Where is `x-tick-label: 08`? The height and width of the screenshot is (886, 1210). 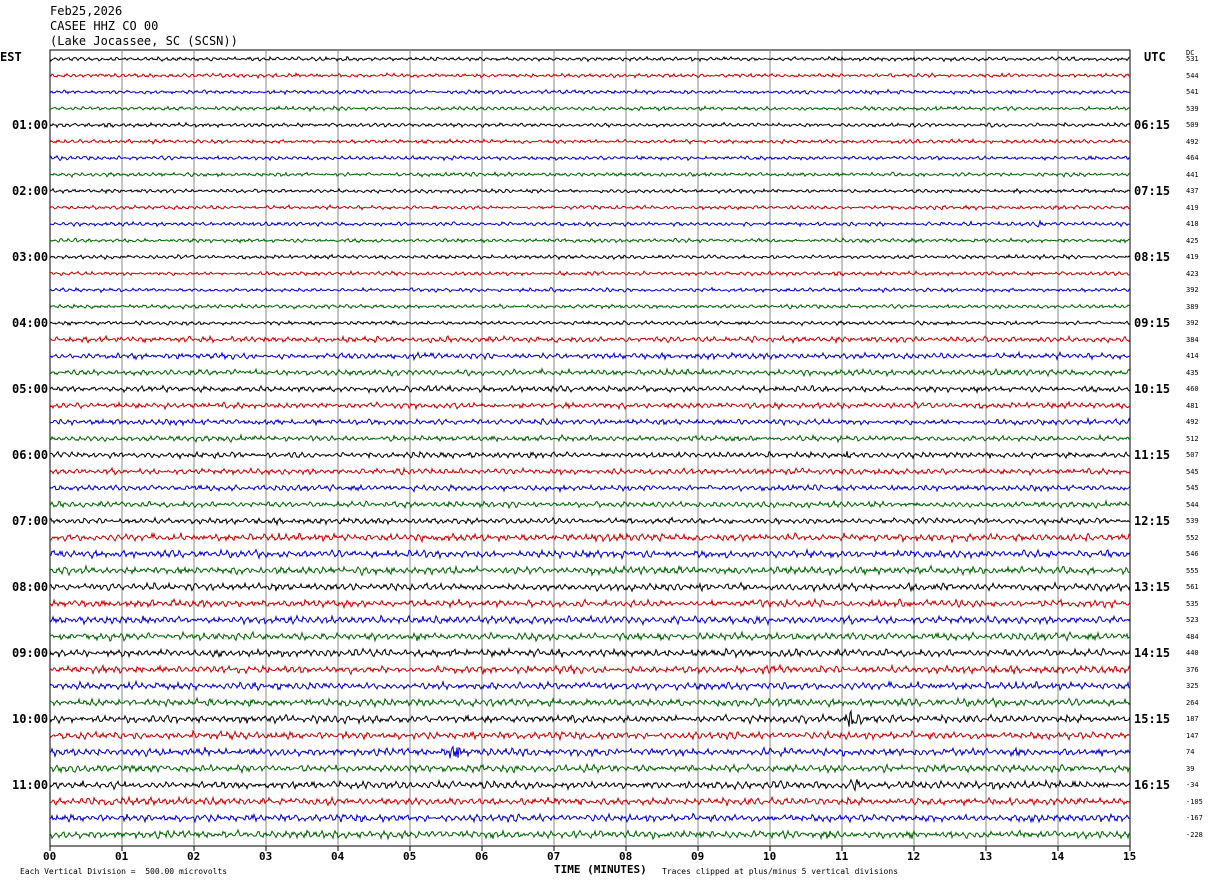
x-tick-label: 08 is located at coordinates (626, 856).